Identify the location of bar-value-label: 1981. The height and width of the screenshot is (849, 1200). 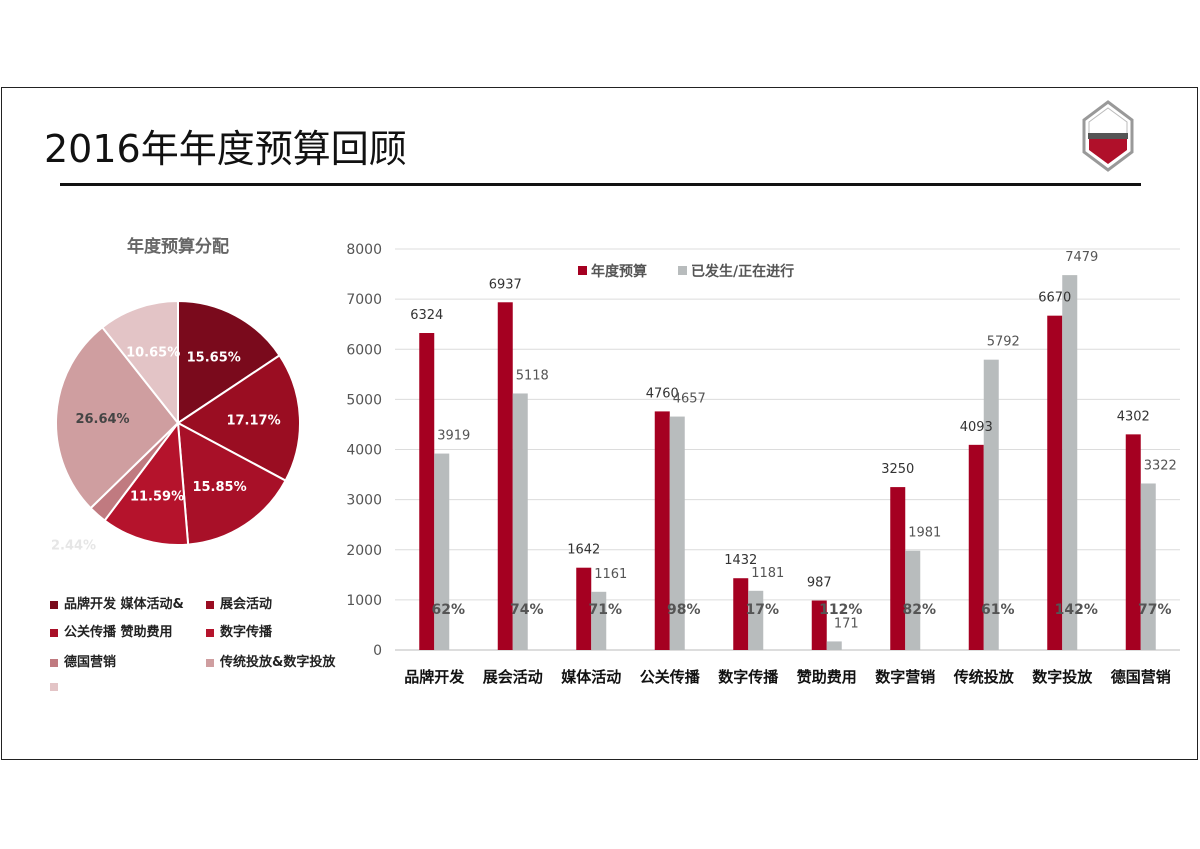
(924, 533).